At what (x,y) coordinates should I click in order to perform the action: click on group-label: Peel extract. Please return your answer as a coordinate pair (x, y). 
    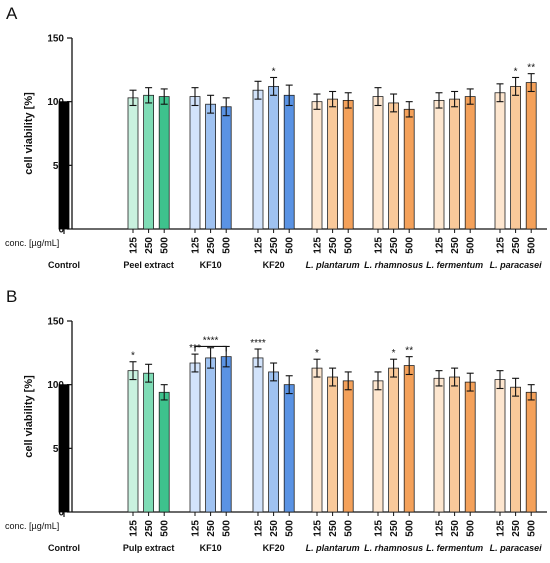
    Looking at the image, I should click on (148, 265).